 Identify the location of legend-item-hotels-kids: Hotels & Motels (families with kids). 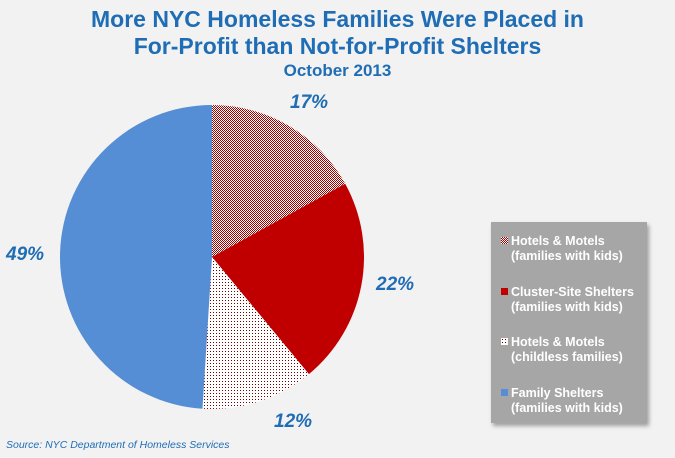
(562, 249).